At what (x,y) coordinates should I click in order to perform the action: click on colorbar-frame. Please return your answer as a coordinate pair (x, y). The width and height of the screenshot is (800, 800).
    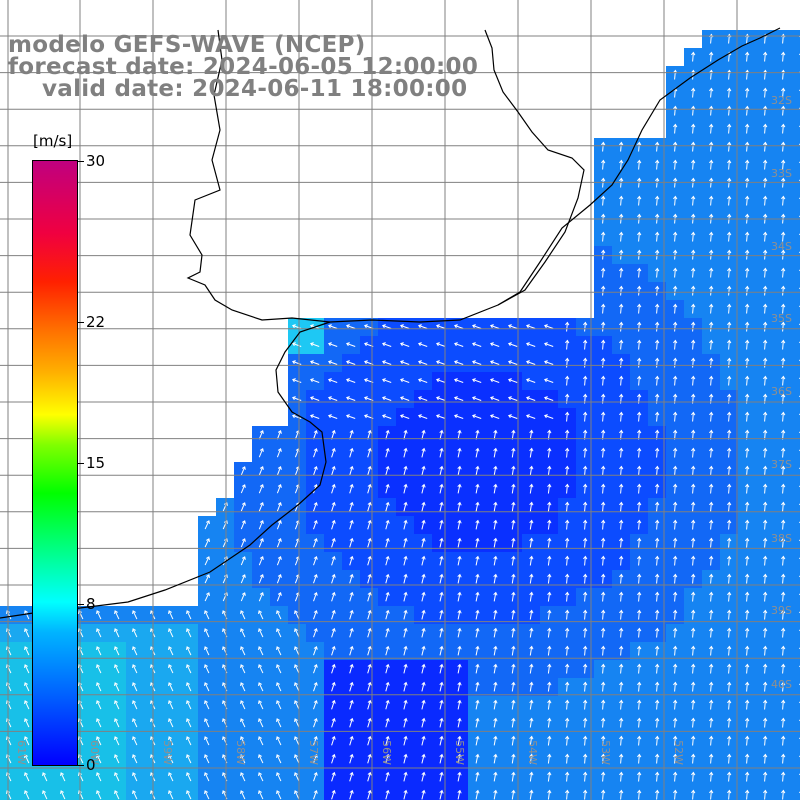
    Looking at the image, I should click on (55, 463).